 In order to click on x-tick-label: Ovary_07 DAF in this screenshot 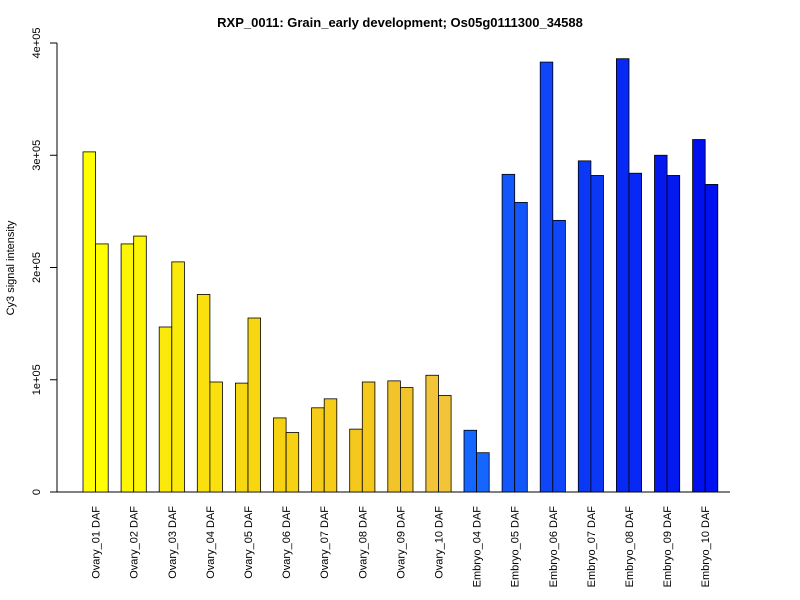, I will do `click(325, 542)`.